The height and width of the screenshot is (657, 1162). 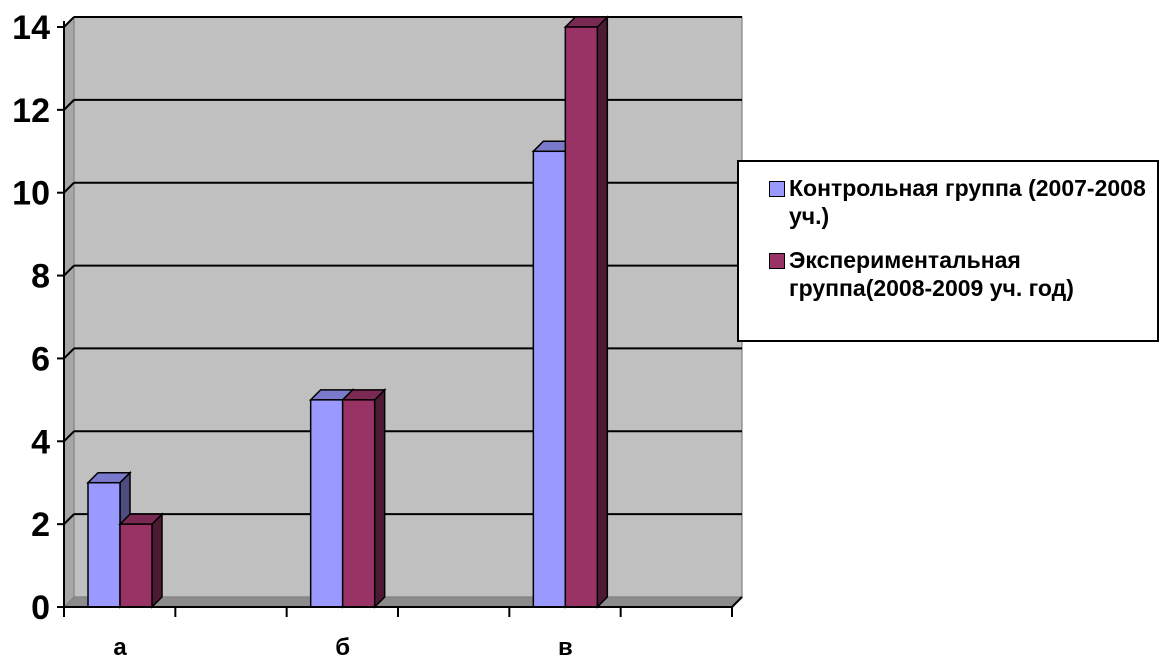 I want to click on y-tick-label: 6, so click(x=40, y=359).